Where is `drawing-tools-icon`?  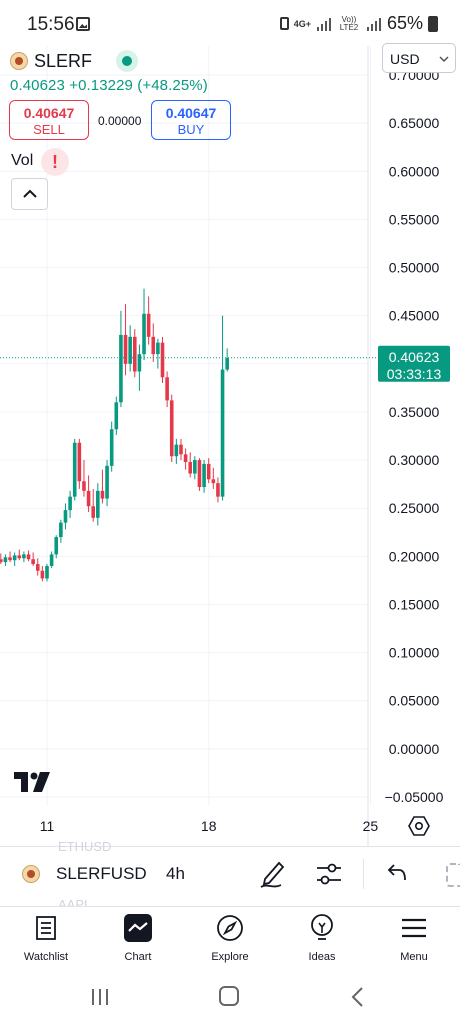 drawing-tools-icon is located at coordinates (273, 874).